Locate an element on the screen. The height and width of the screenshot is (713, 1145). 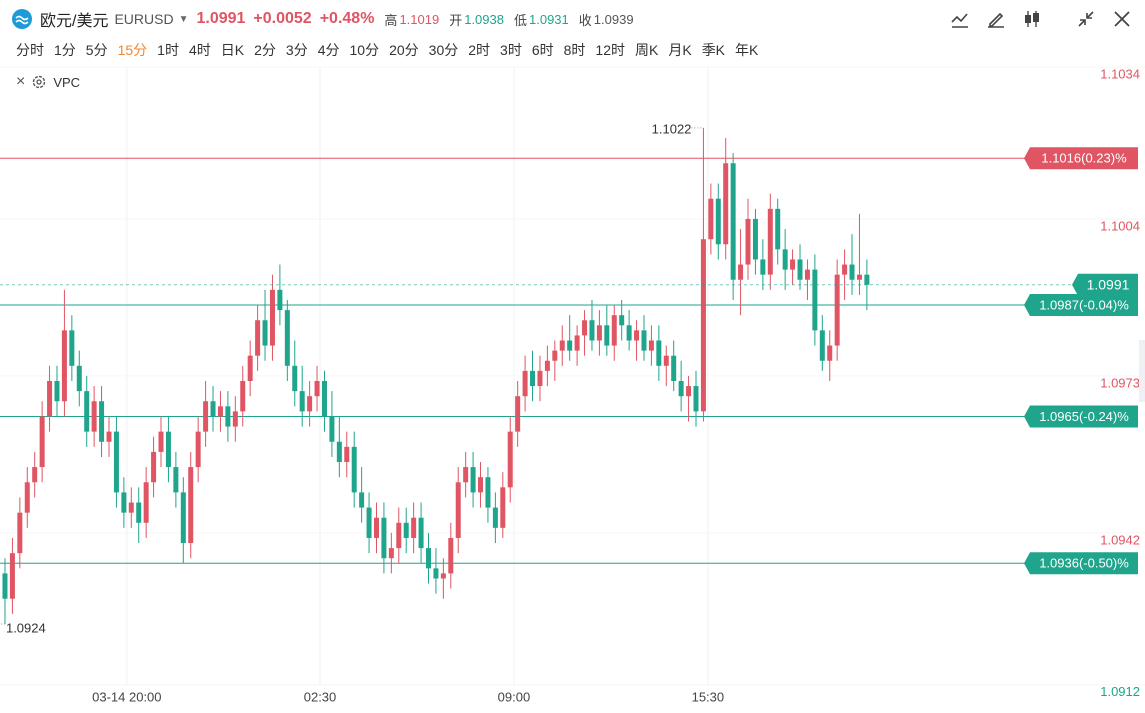
interval-button: 1分 is located at coordinates (65, 50).